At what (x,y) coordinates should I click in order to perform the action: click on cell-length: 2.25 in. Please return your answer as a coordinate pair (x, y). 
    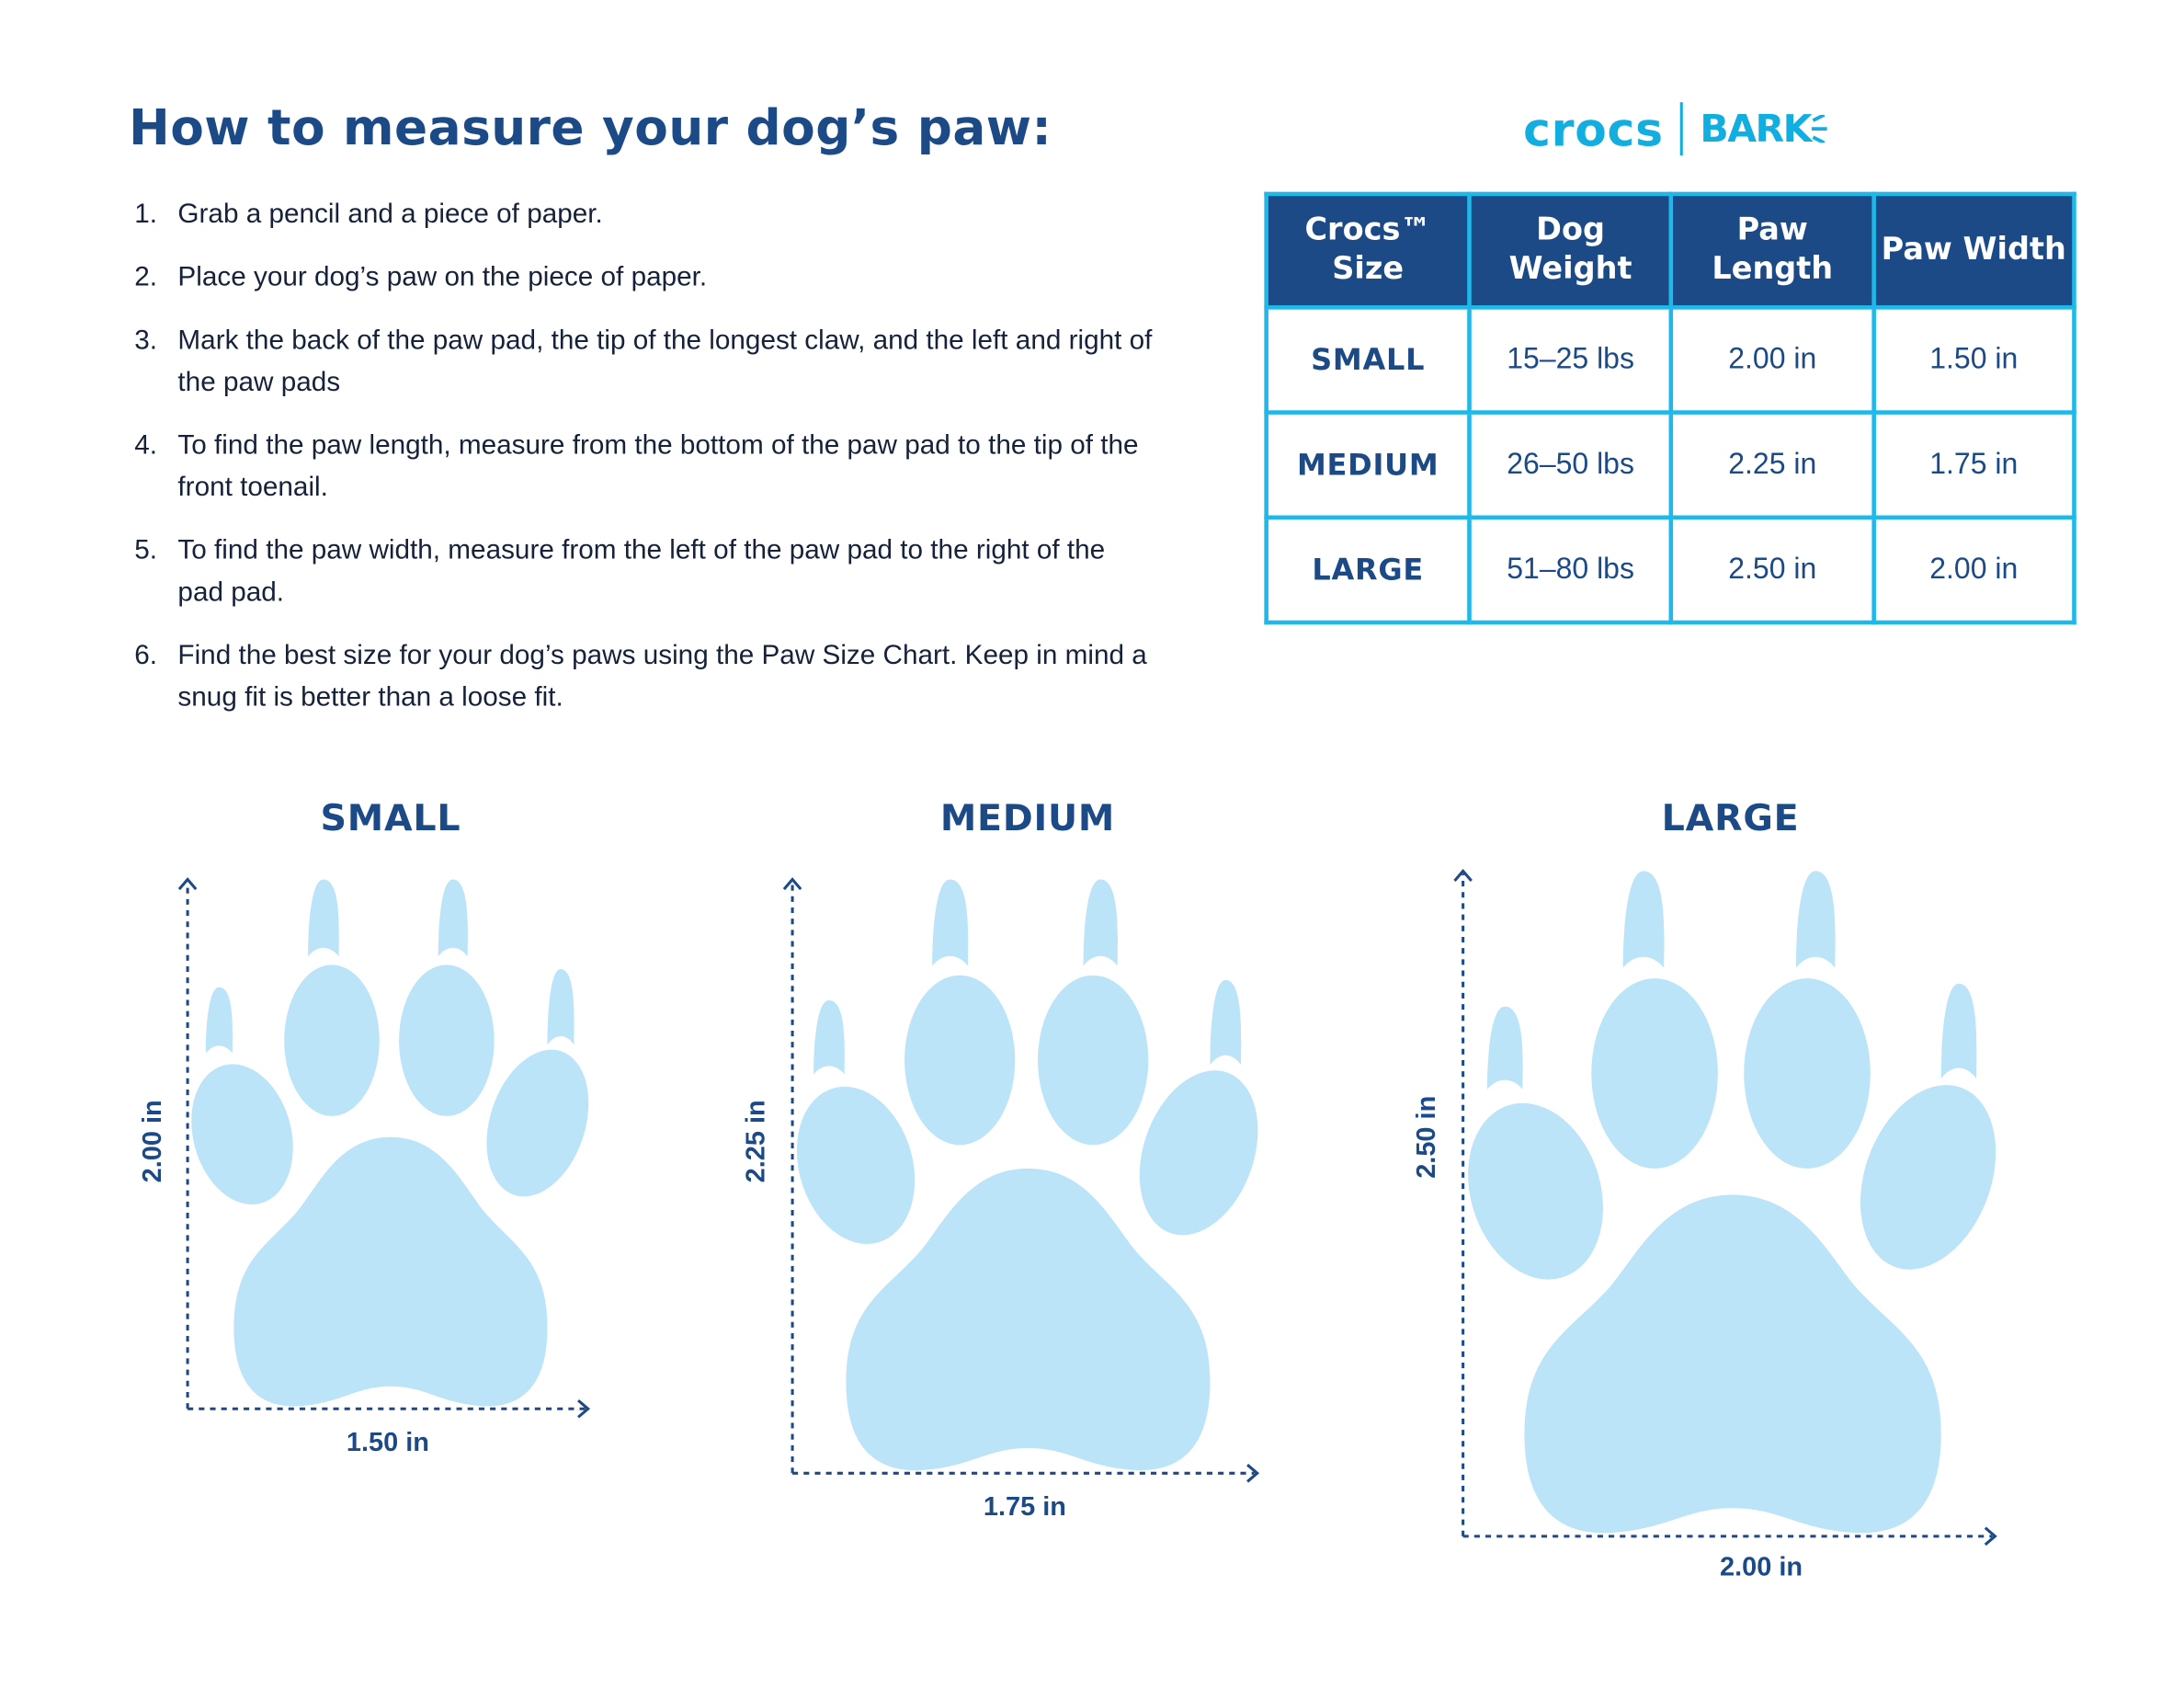
    Looking at the image, I should click on (1772, 465).